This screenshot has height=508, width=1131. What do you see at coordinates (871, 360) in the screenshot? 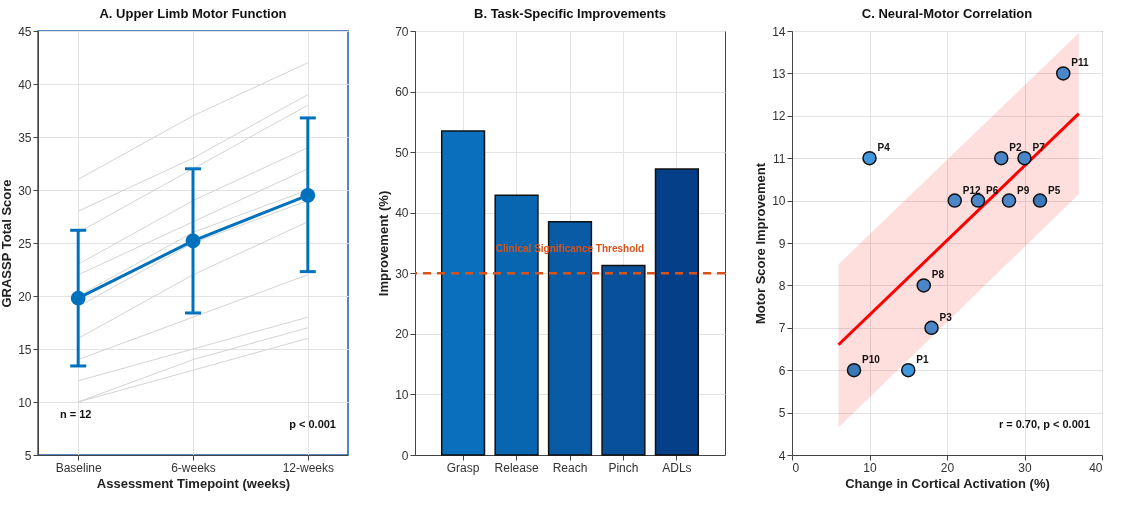
I see `annotation: P10` at bounding box center [871, 360].